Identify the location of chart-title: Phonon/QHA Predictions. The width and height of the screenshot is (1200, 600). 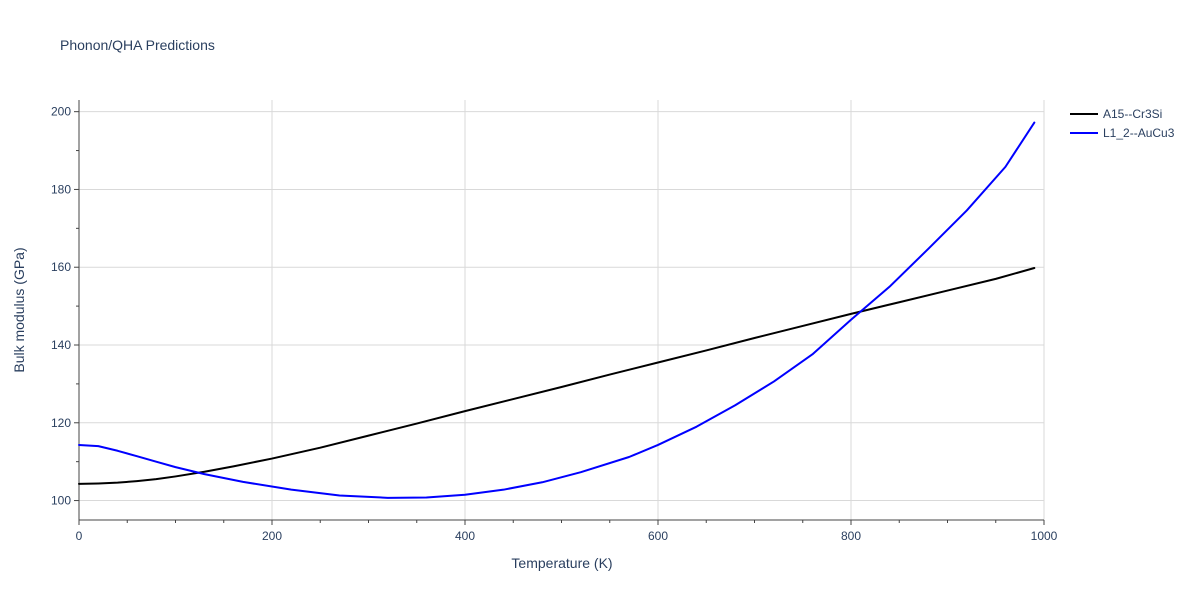
(137, 45).